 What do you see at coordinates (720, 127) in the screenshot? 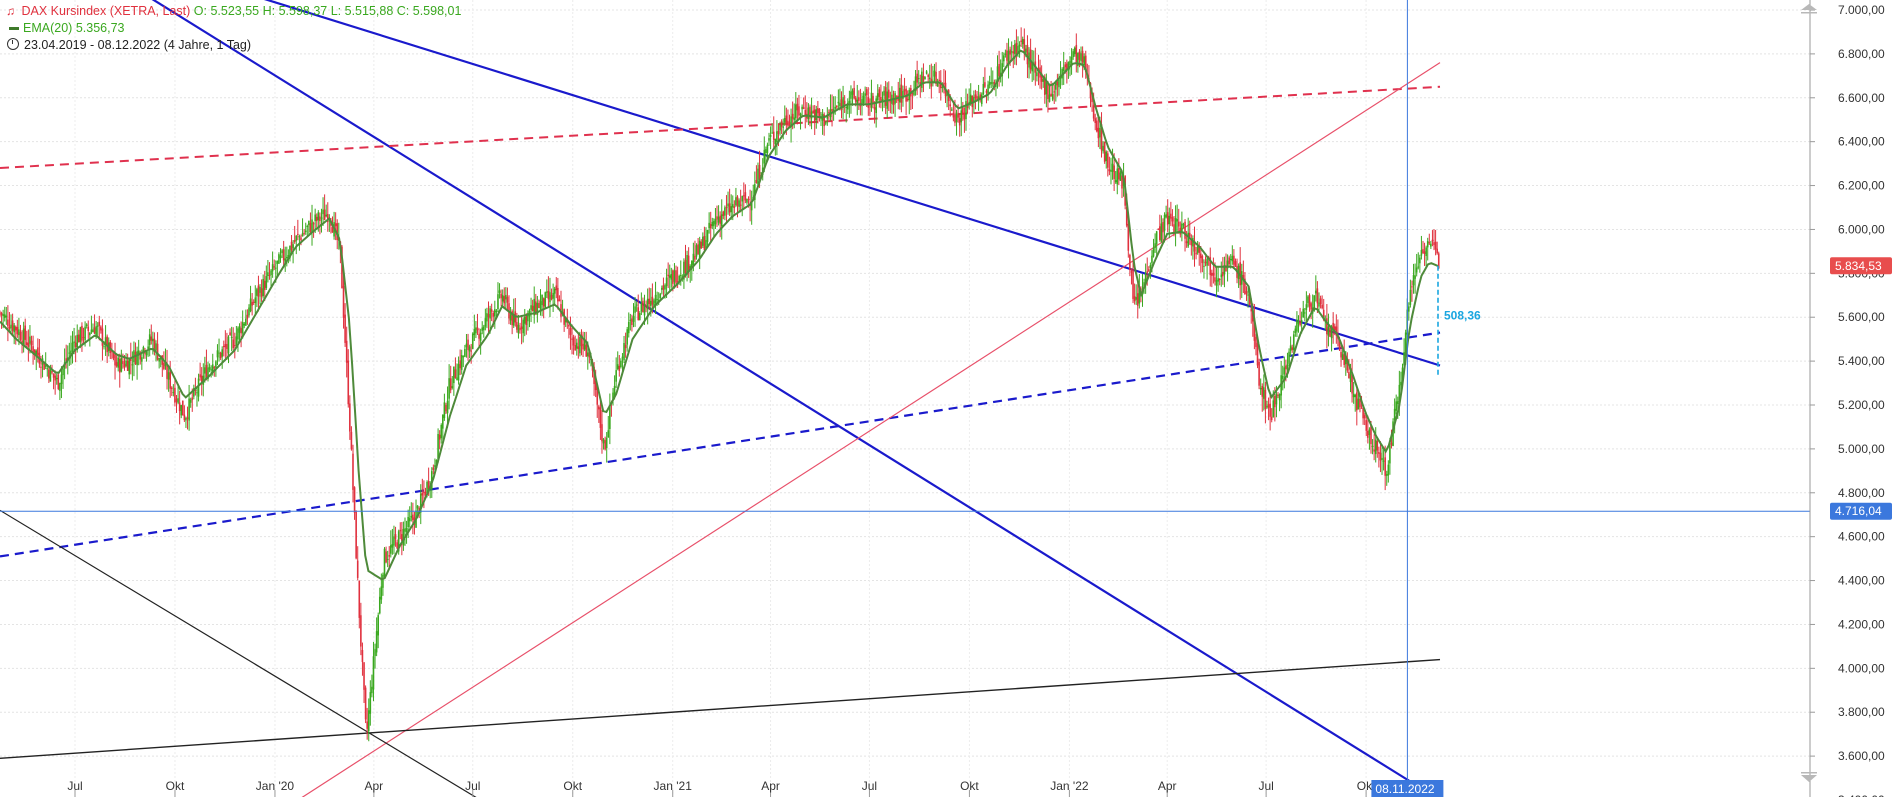
I see `trendline-red-resistance-dashed` at bounding box center [720, 127].